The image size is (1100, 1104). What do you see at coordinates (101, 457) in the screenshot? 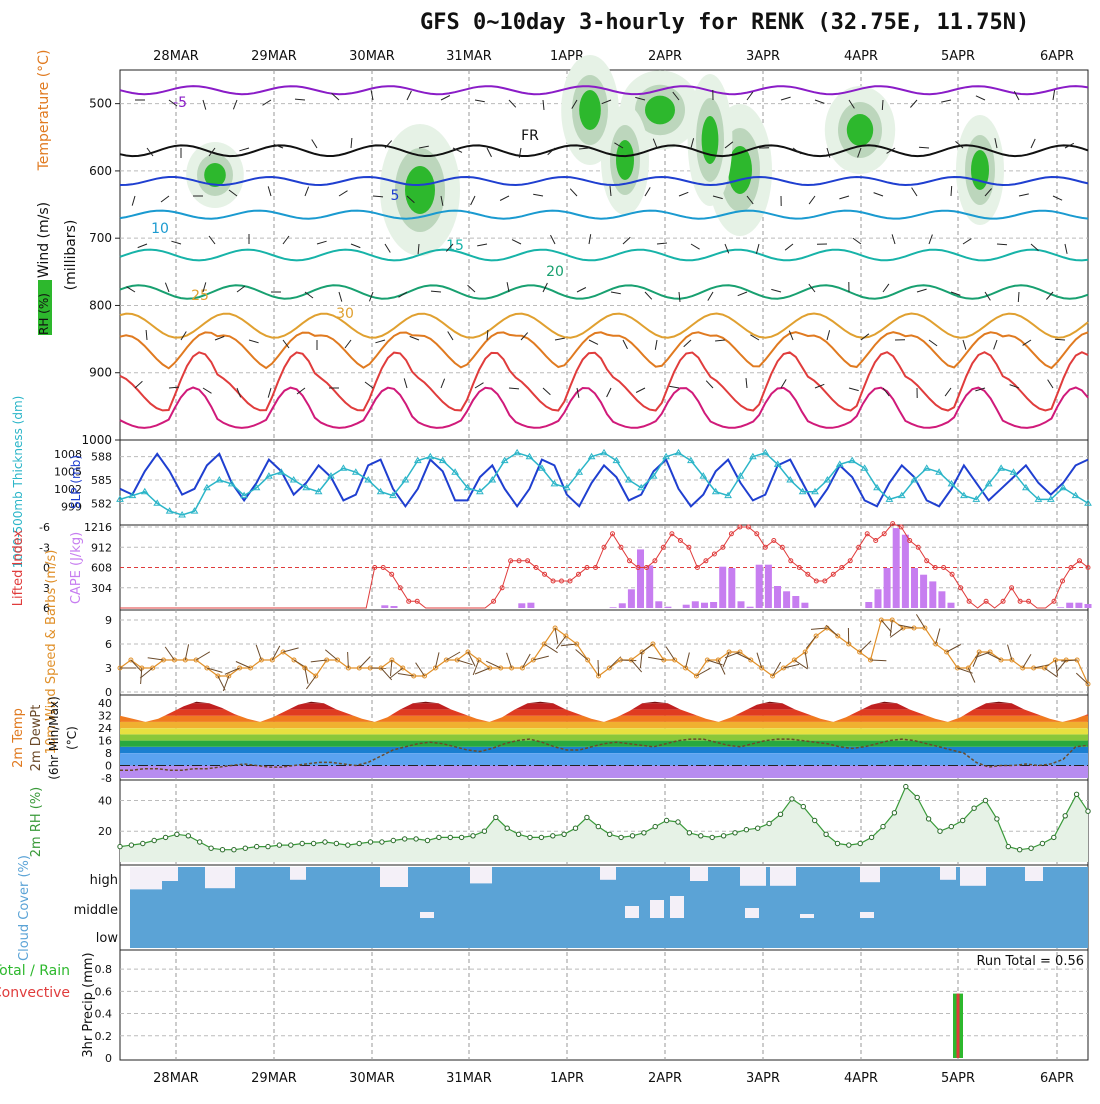
I see `thickness-tick: 588` at bounding box center [101, 457].